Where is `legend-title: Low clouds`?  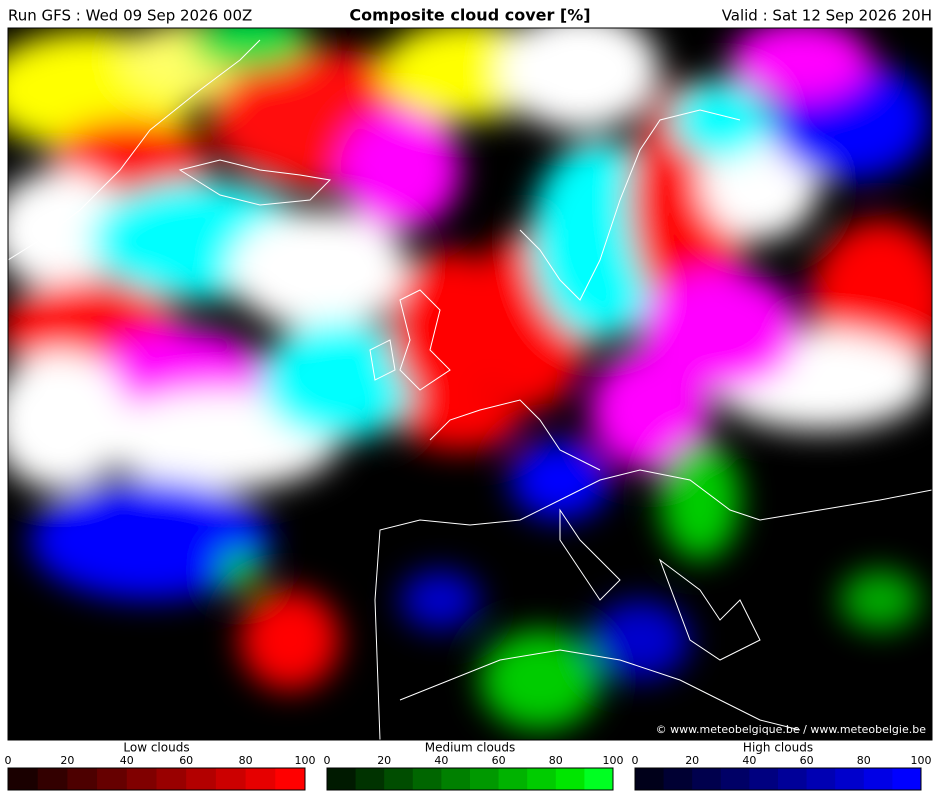
legend-title: Low clouds is located at coordinates (156, 748).